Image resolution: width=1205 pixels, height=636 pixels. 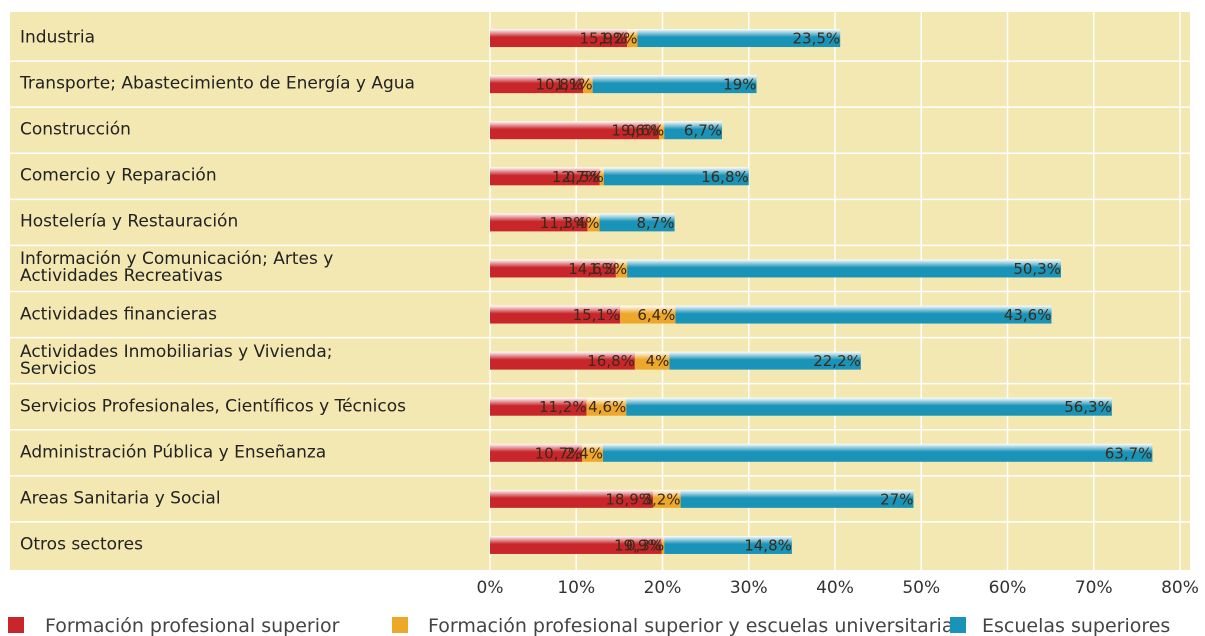 I want to click on value-label: 2,4%, so click(x=584, y=453).